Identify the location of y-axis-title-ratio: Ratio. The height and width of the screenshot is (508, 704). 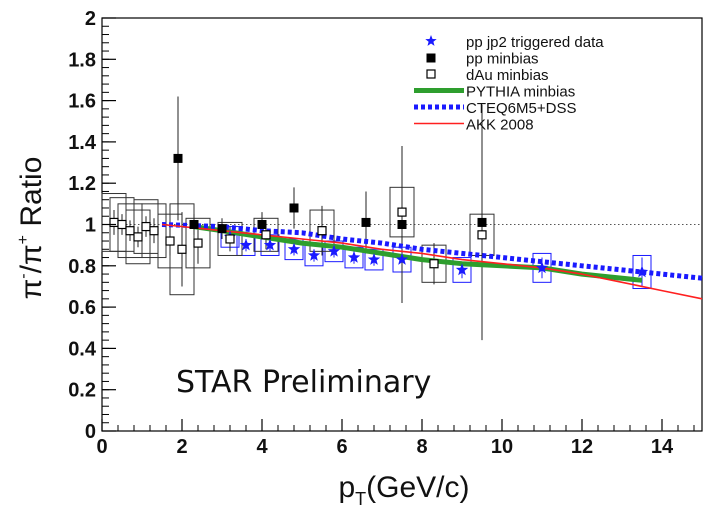
(31, 196).